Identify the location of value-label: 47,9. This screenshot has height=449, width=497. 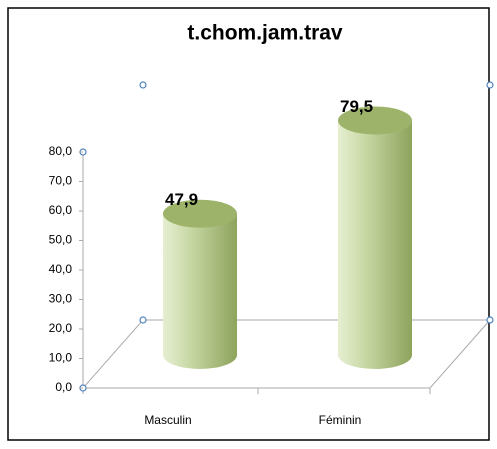
(181, 199).